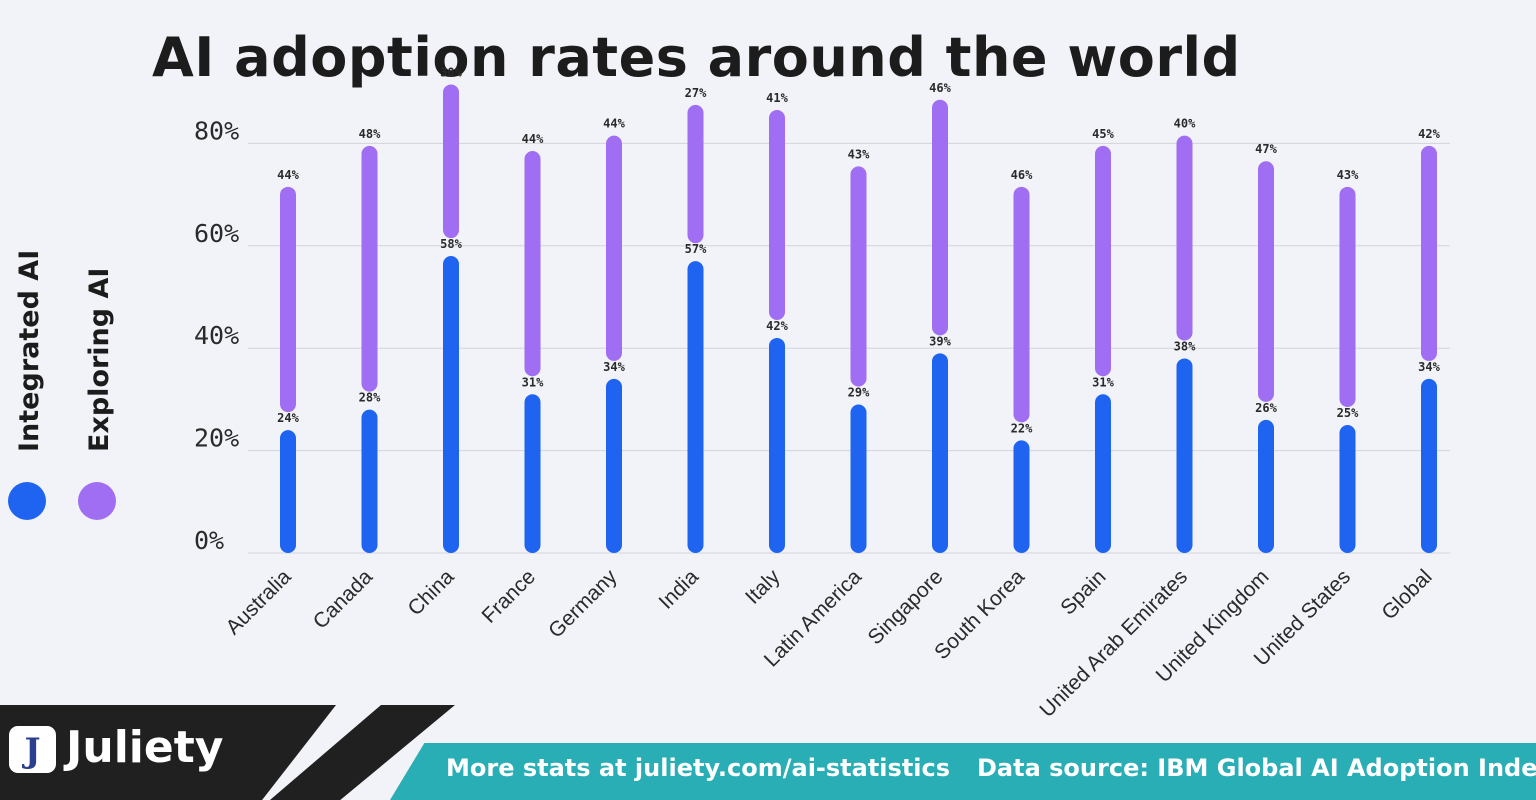  What do you see at coordinates (906, 607) in the screenshot?
I see `x-tick-label: Singapore` at bounding box center [906, 607].